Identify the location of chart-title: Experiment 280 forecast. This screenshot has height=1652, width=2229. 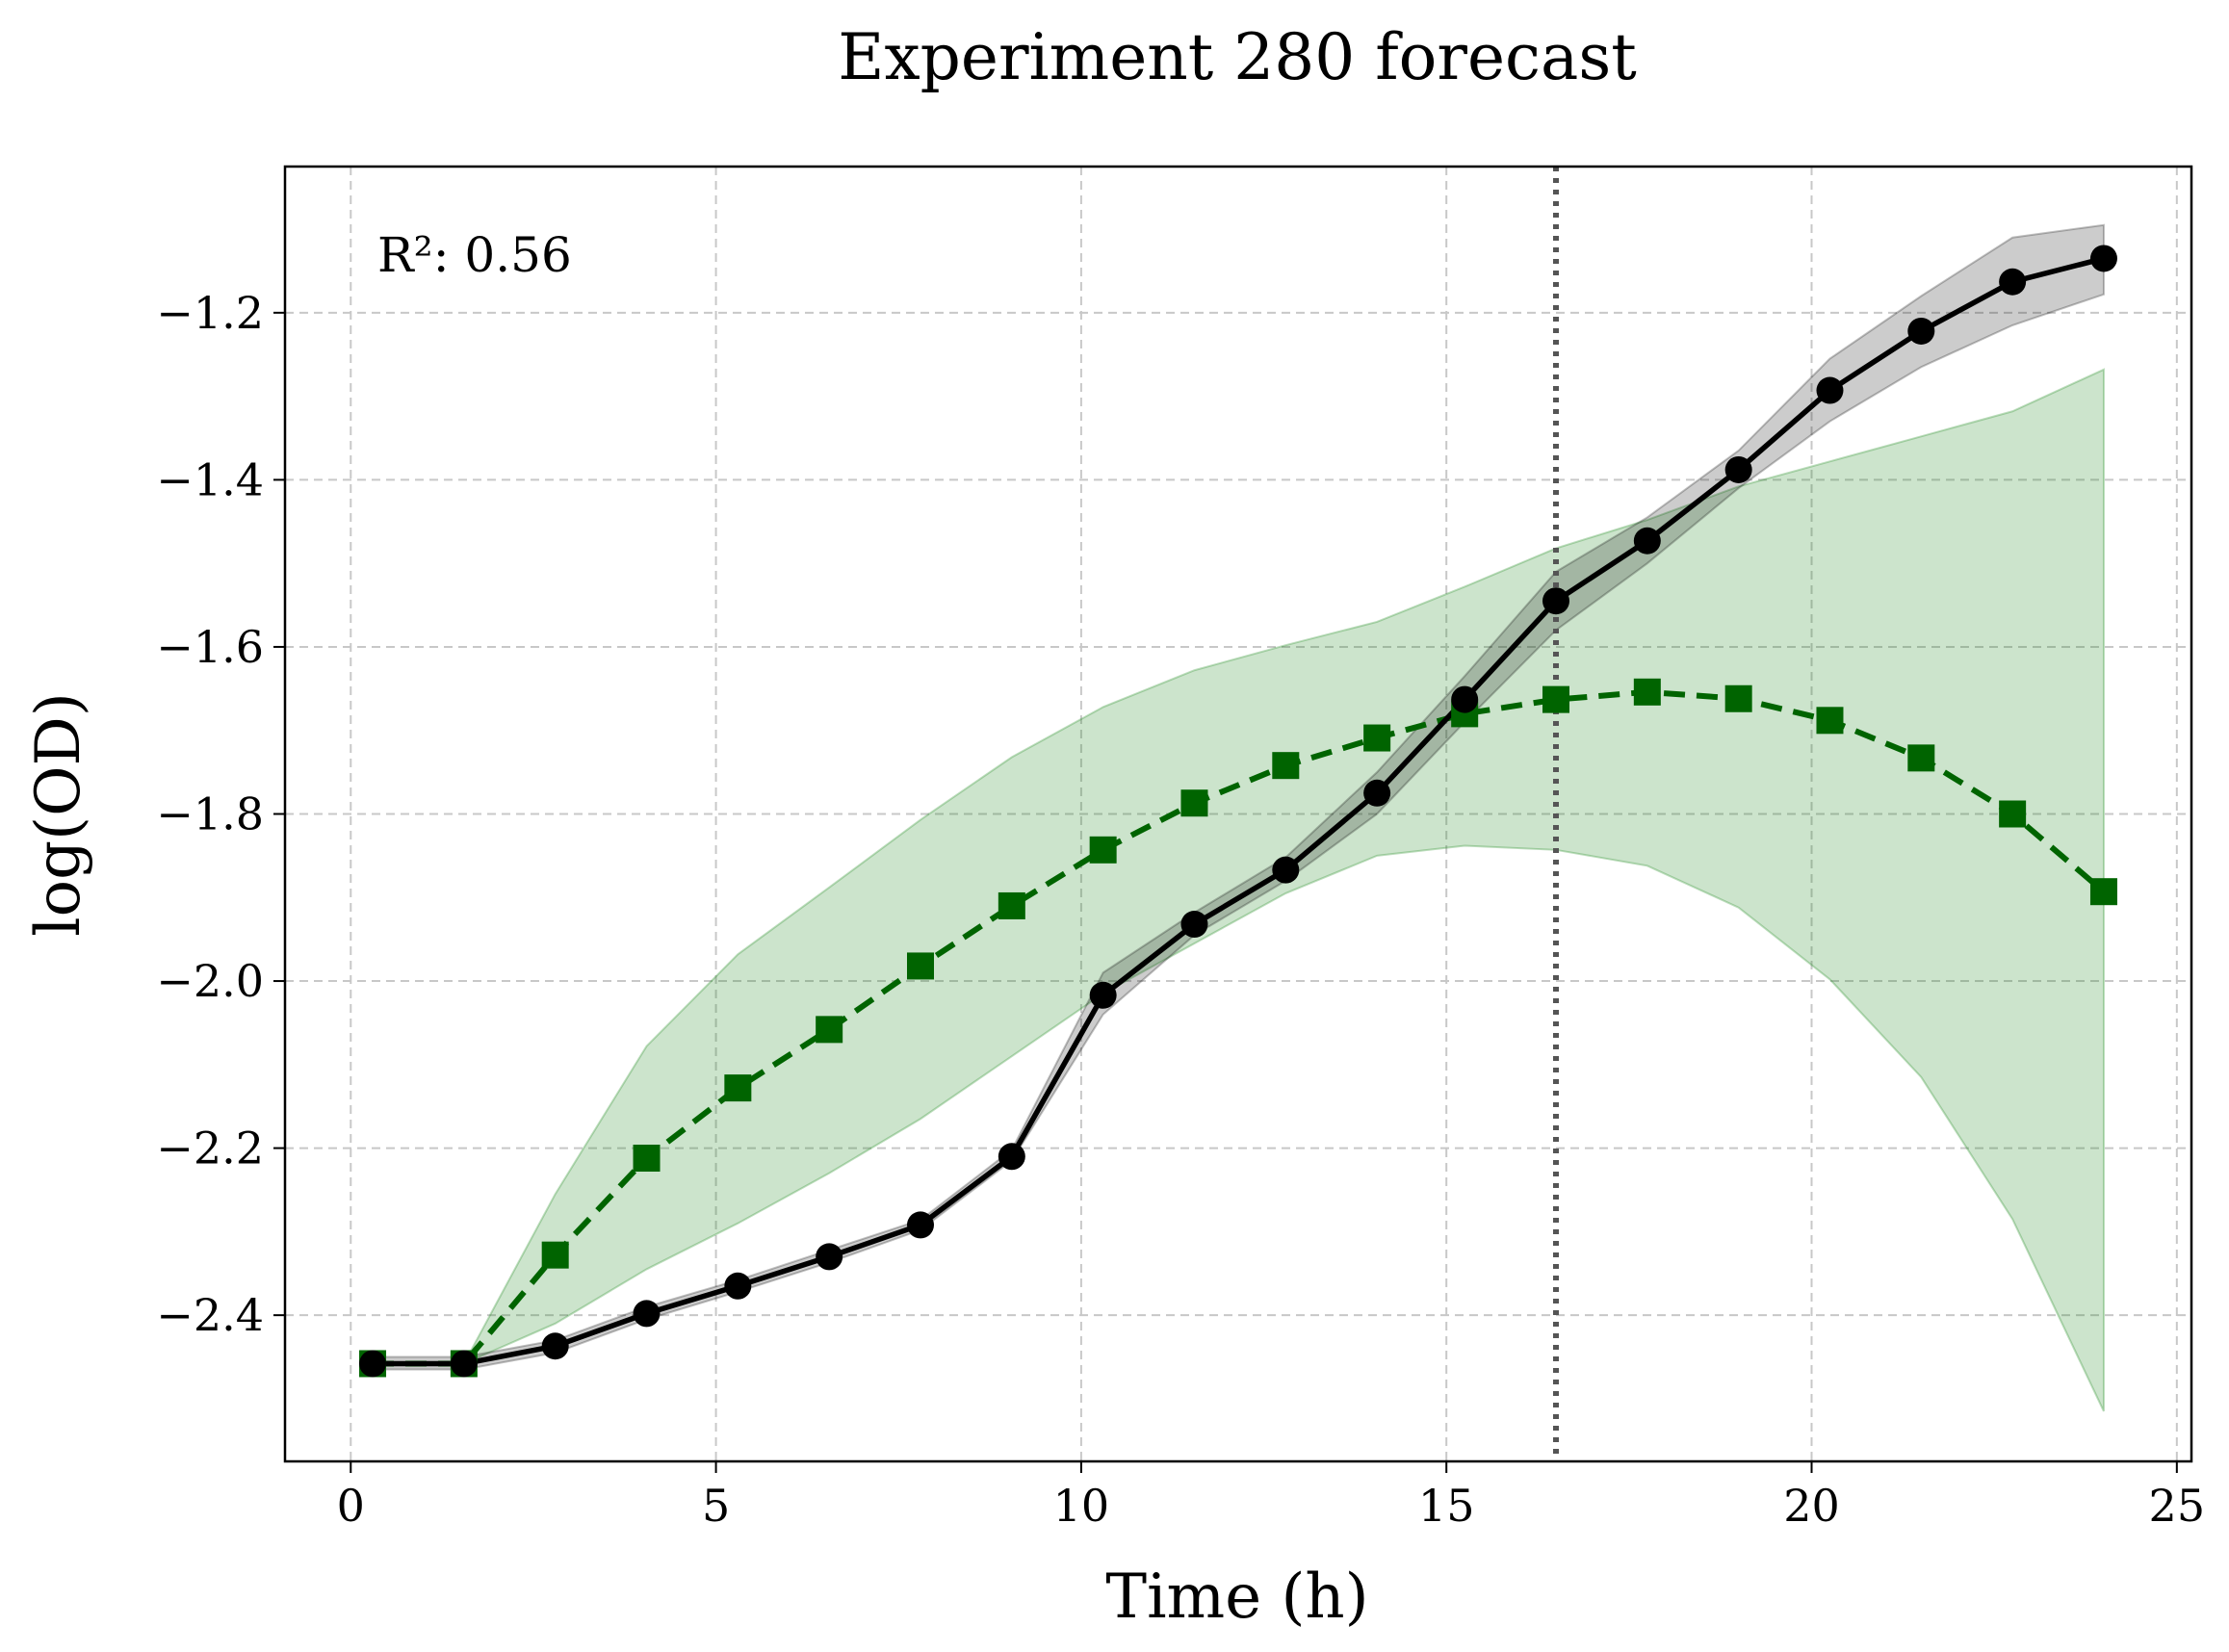
(1237, 57).